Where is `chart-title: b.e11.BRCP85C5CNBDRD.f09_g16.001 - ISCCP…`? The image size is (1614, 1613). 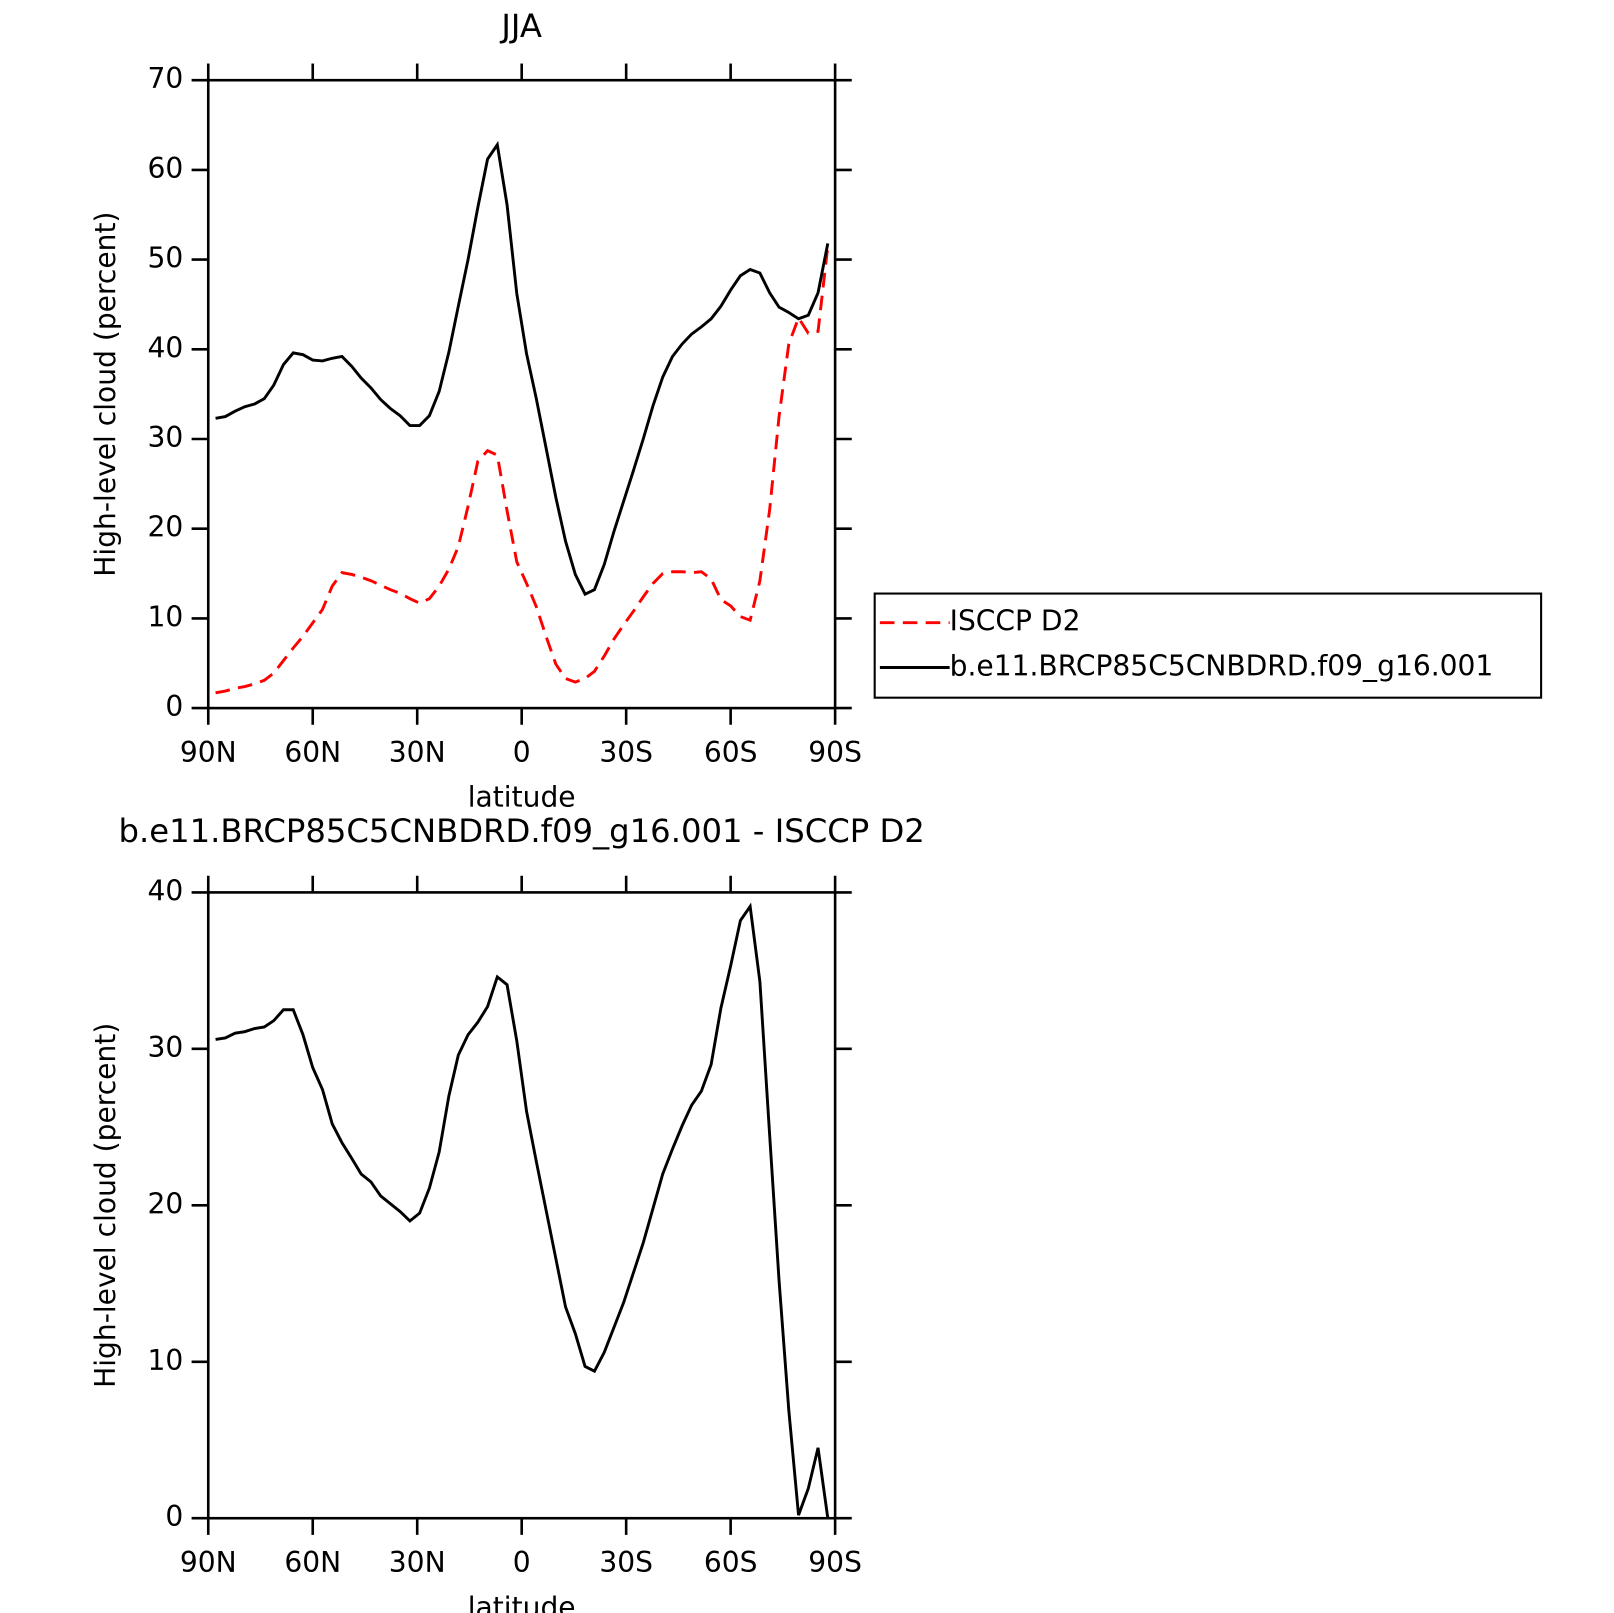 chart-title: b.e11.BRCP85C5CNBDRD.f09_g16.001 - ISCCP… is located at coordinates (522, 831).